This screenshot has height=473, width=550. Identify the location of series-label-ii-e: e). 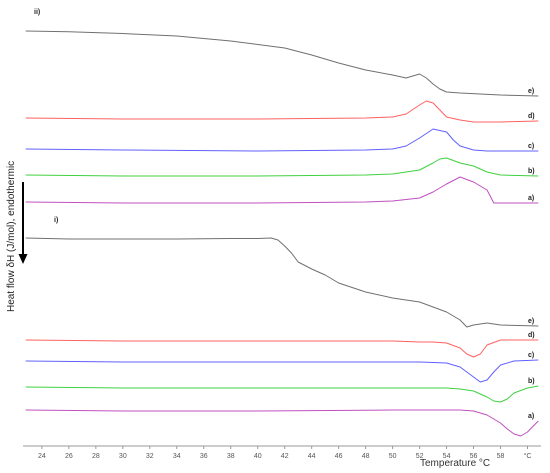
(531, 91).